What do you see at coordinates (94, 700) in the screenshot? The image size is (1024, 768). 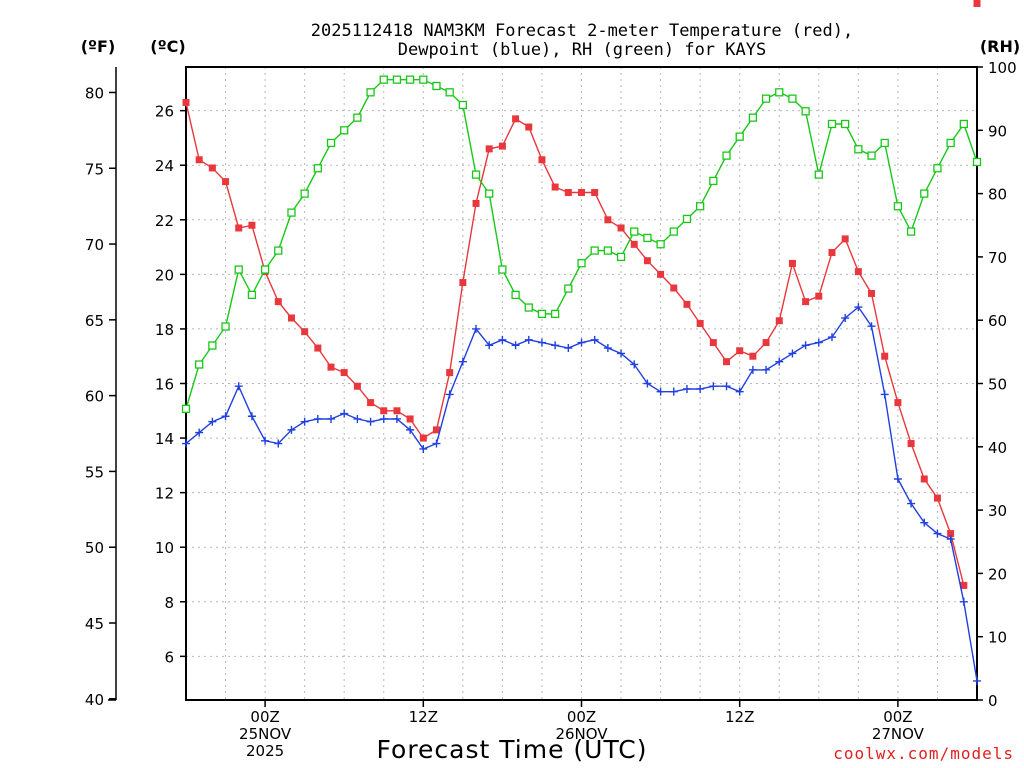 I see `fahrenheit-tick-label: 40` at bounding box center [94, 700].